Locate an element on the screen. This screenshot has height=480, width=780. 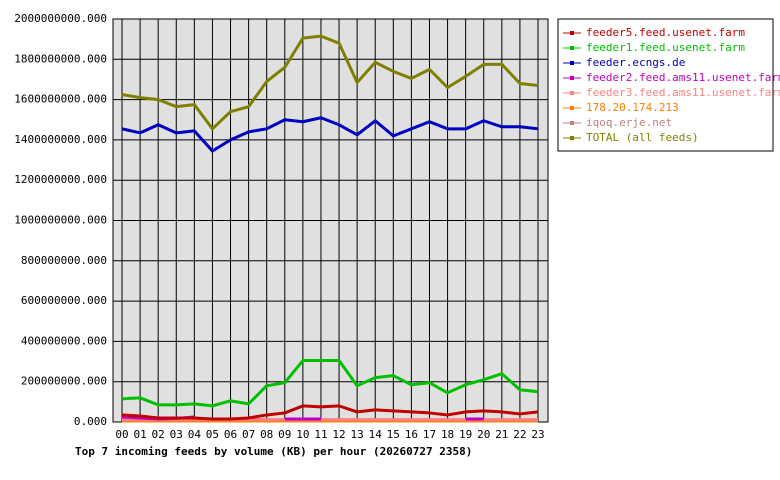
legend-label: feeder.ecngs.de is located at coordinates (635, 62).